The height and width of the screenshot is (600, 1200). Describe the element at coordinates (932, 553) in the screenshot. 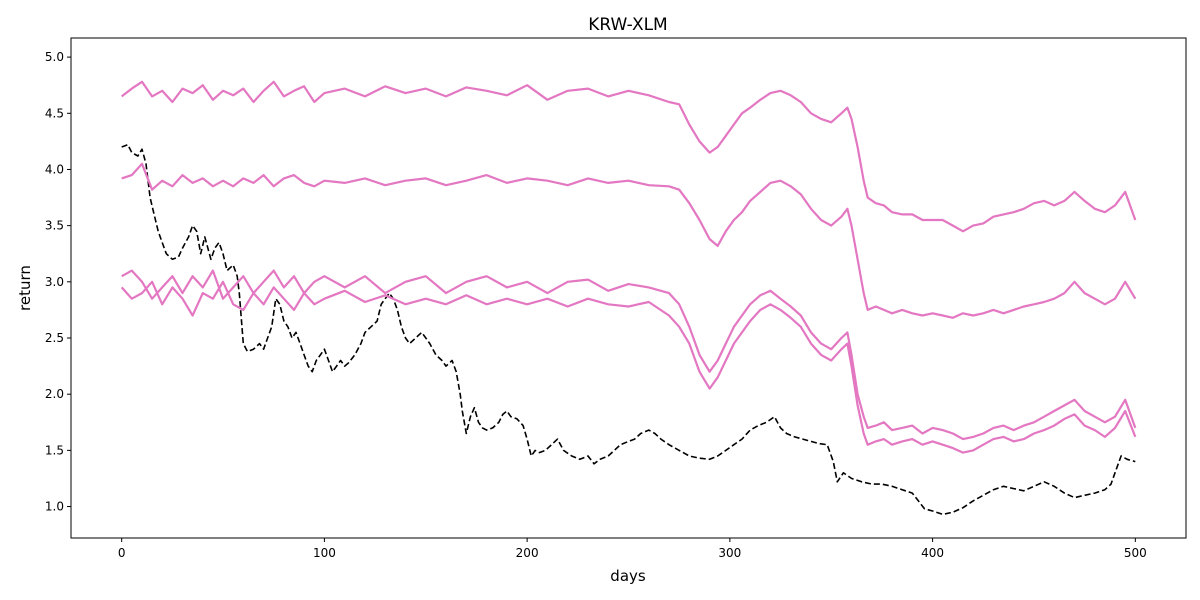

I see `x-tick-label: 400` at that location.